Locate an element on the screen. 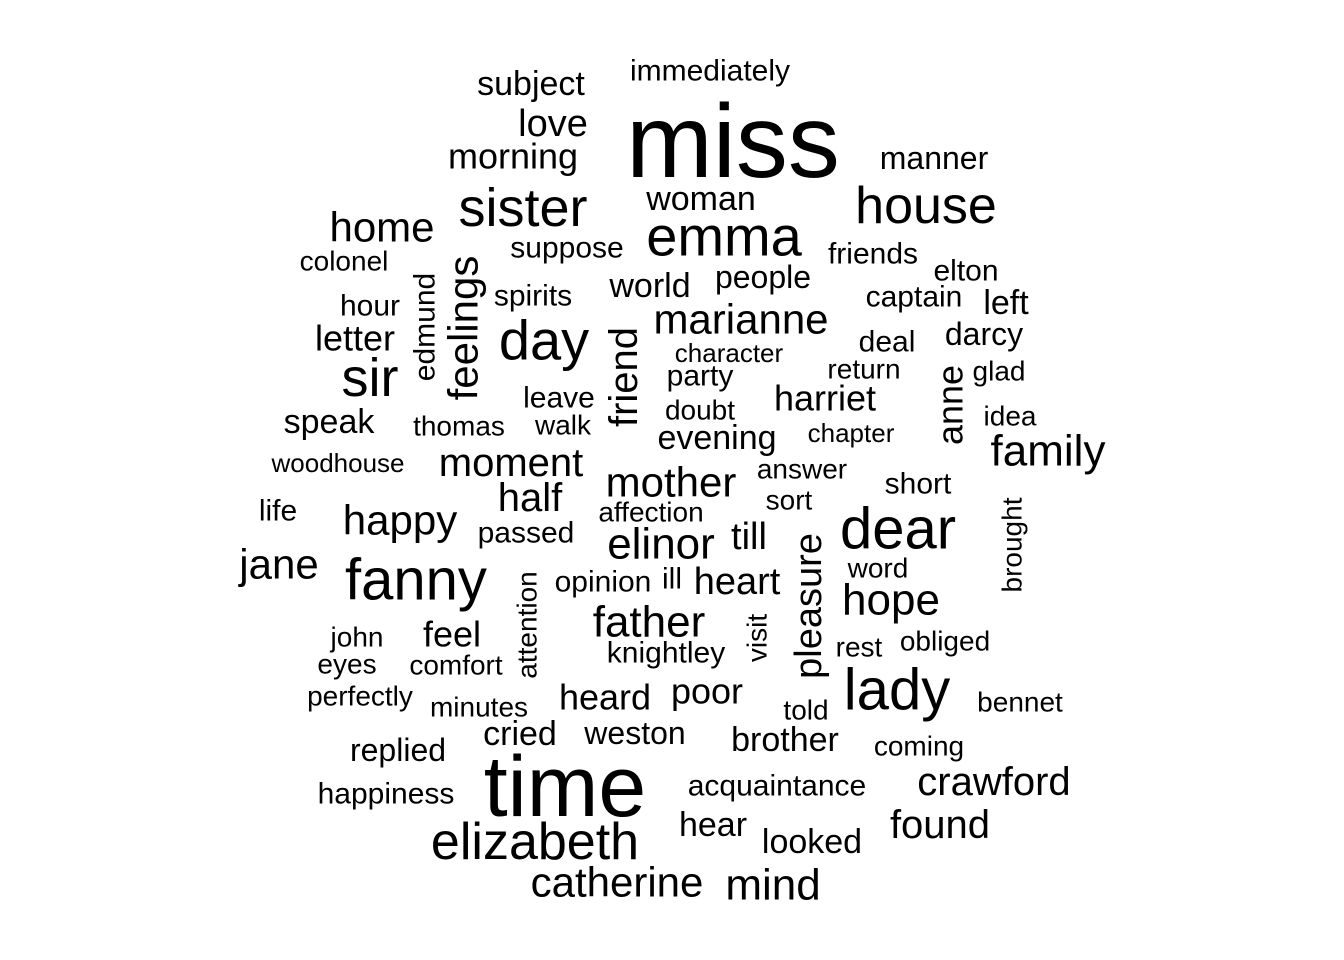 The width and height of the screenshot is (1344, 960). word-moment: moment is located at coordinates (511, 463).